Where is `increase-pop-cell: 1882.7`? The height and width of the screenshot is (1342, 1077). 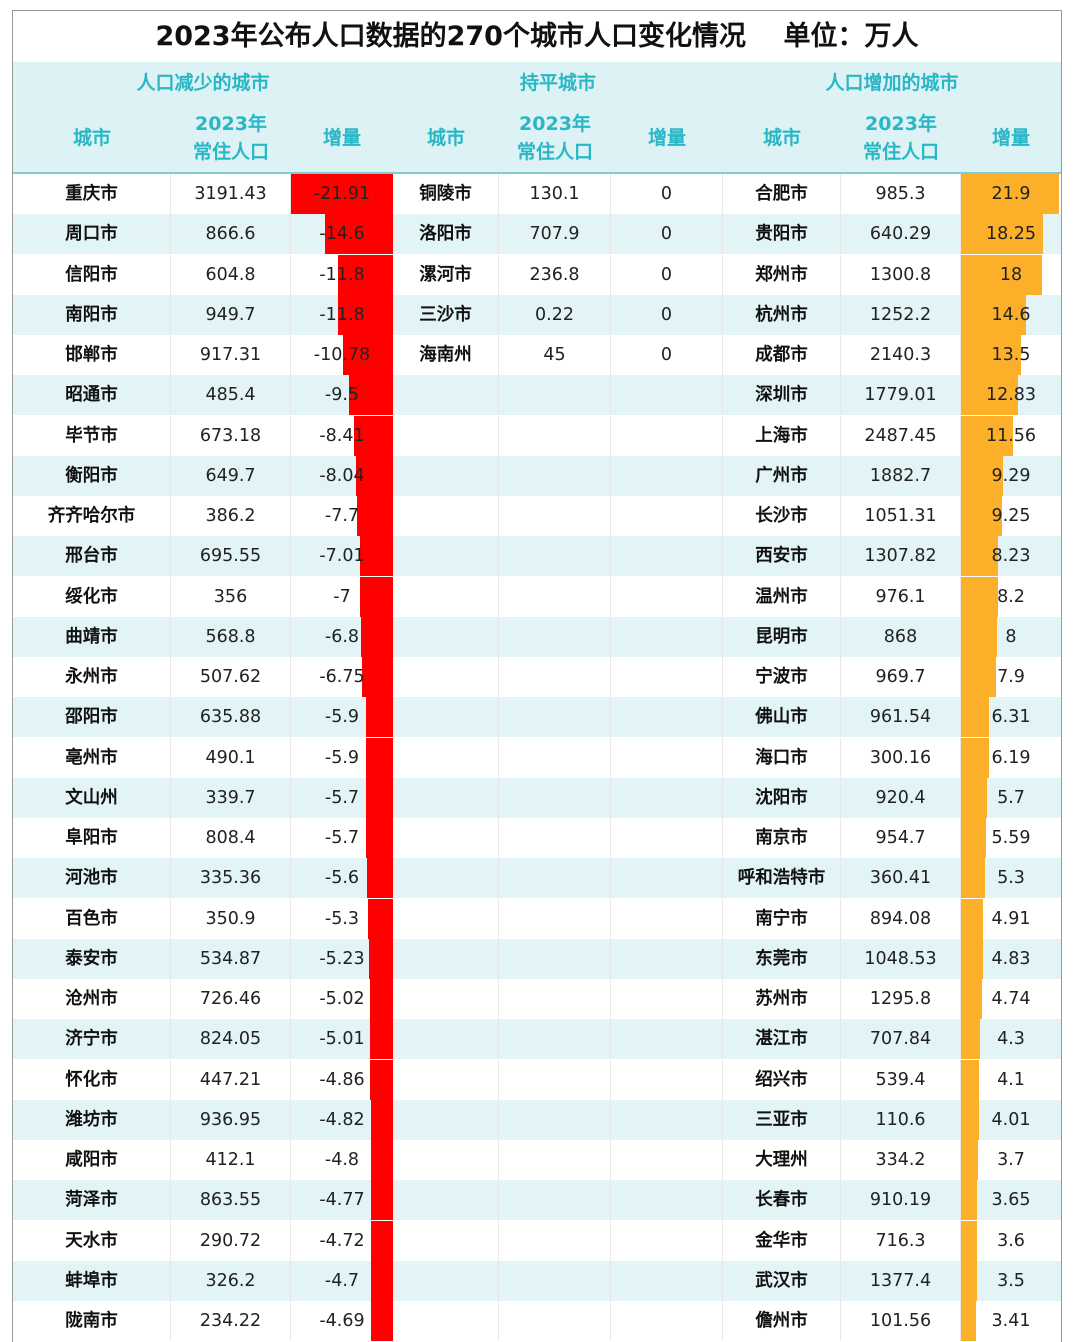 increase-pop-cell: 1882.7 is located at coordinates (901, 475).